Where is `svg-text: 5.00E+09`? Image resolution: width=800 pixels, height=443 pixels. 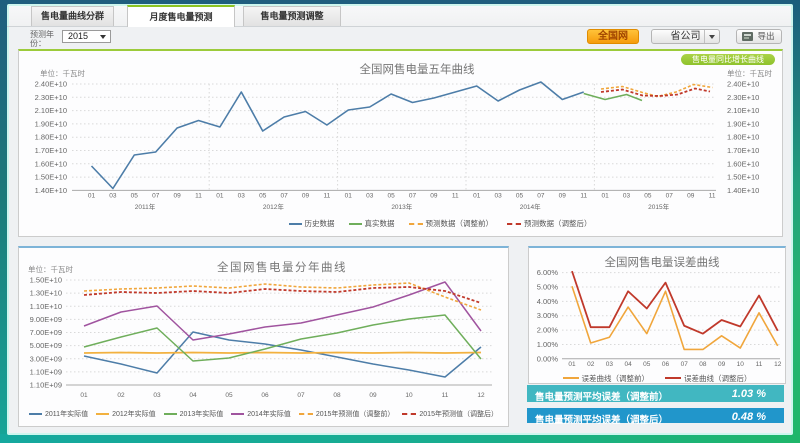 svg-text: 5.00E+09 is located at coordinates (46, 345).